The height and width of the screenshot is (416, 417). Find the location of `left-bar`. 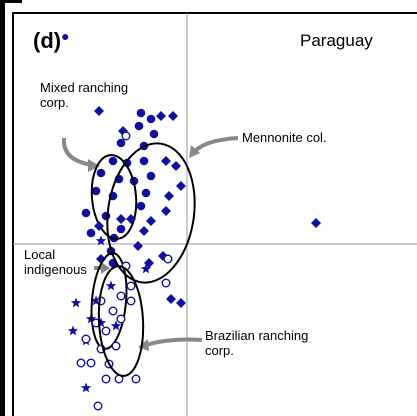

left-bar is located at coordinates (2, 208).